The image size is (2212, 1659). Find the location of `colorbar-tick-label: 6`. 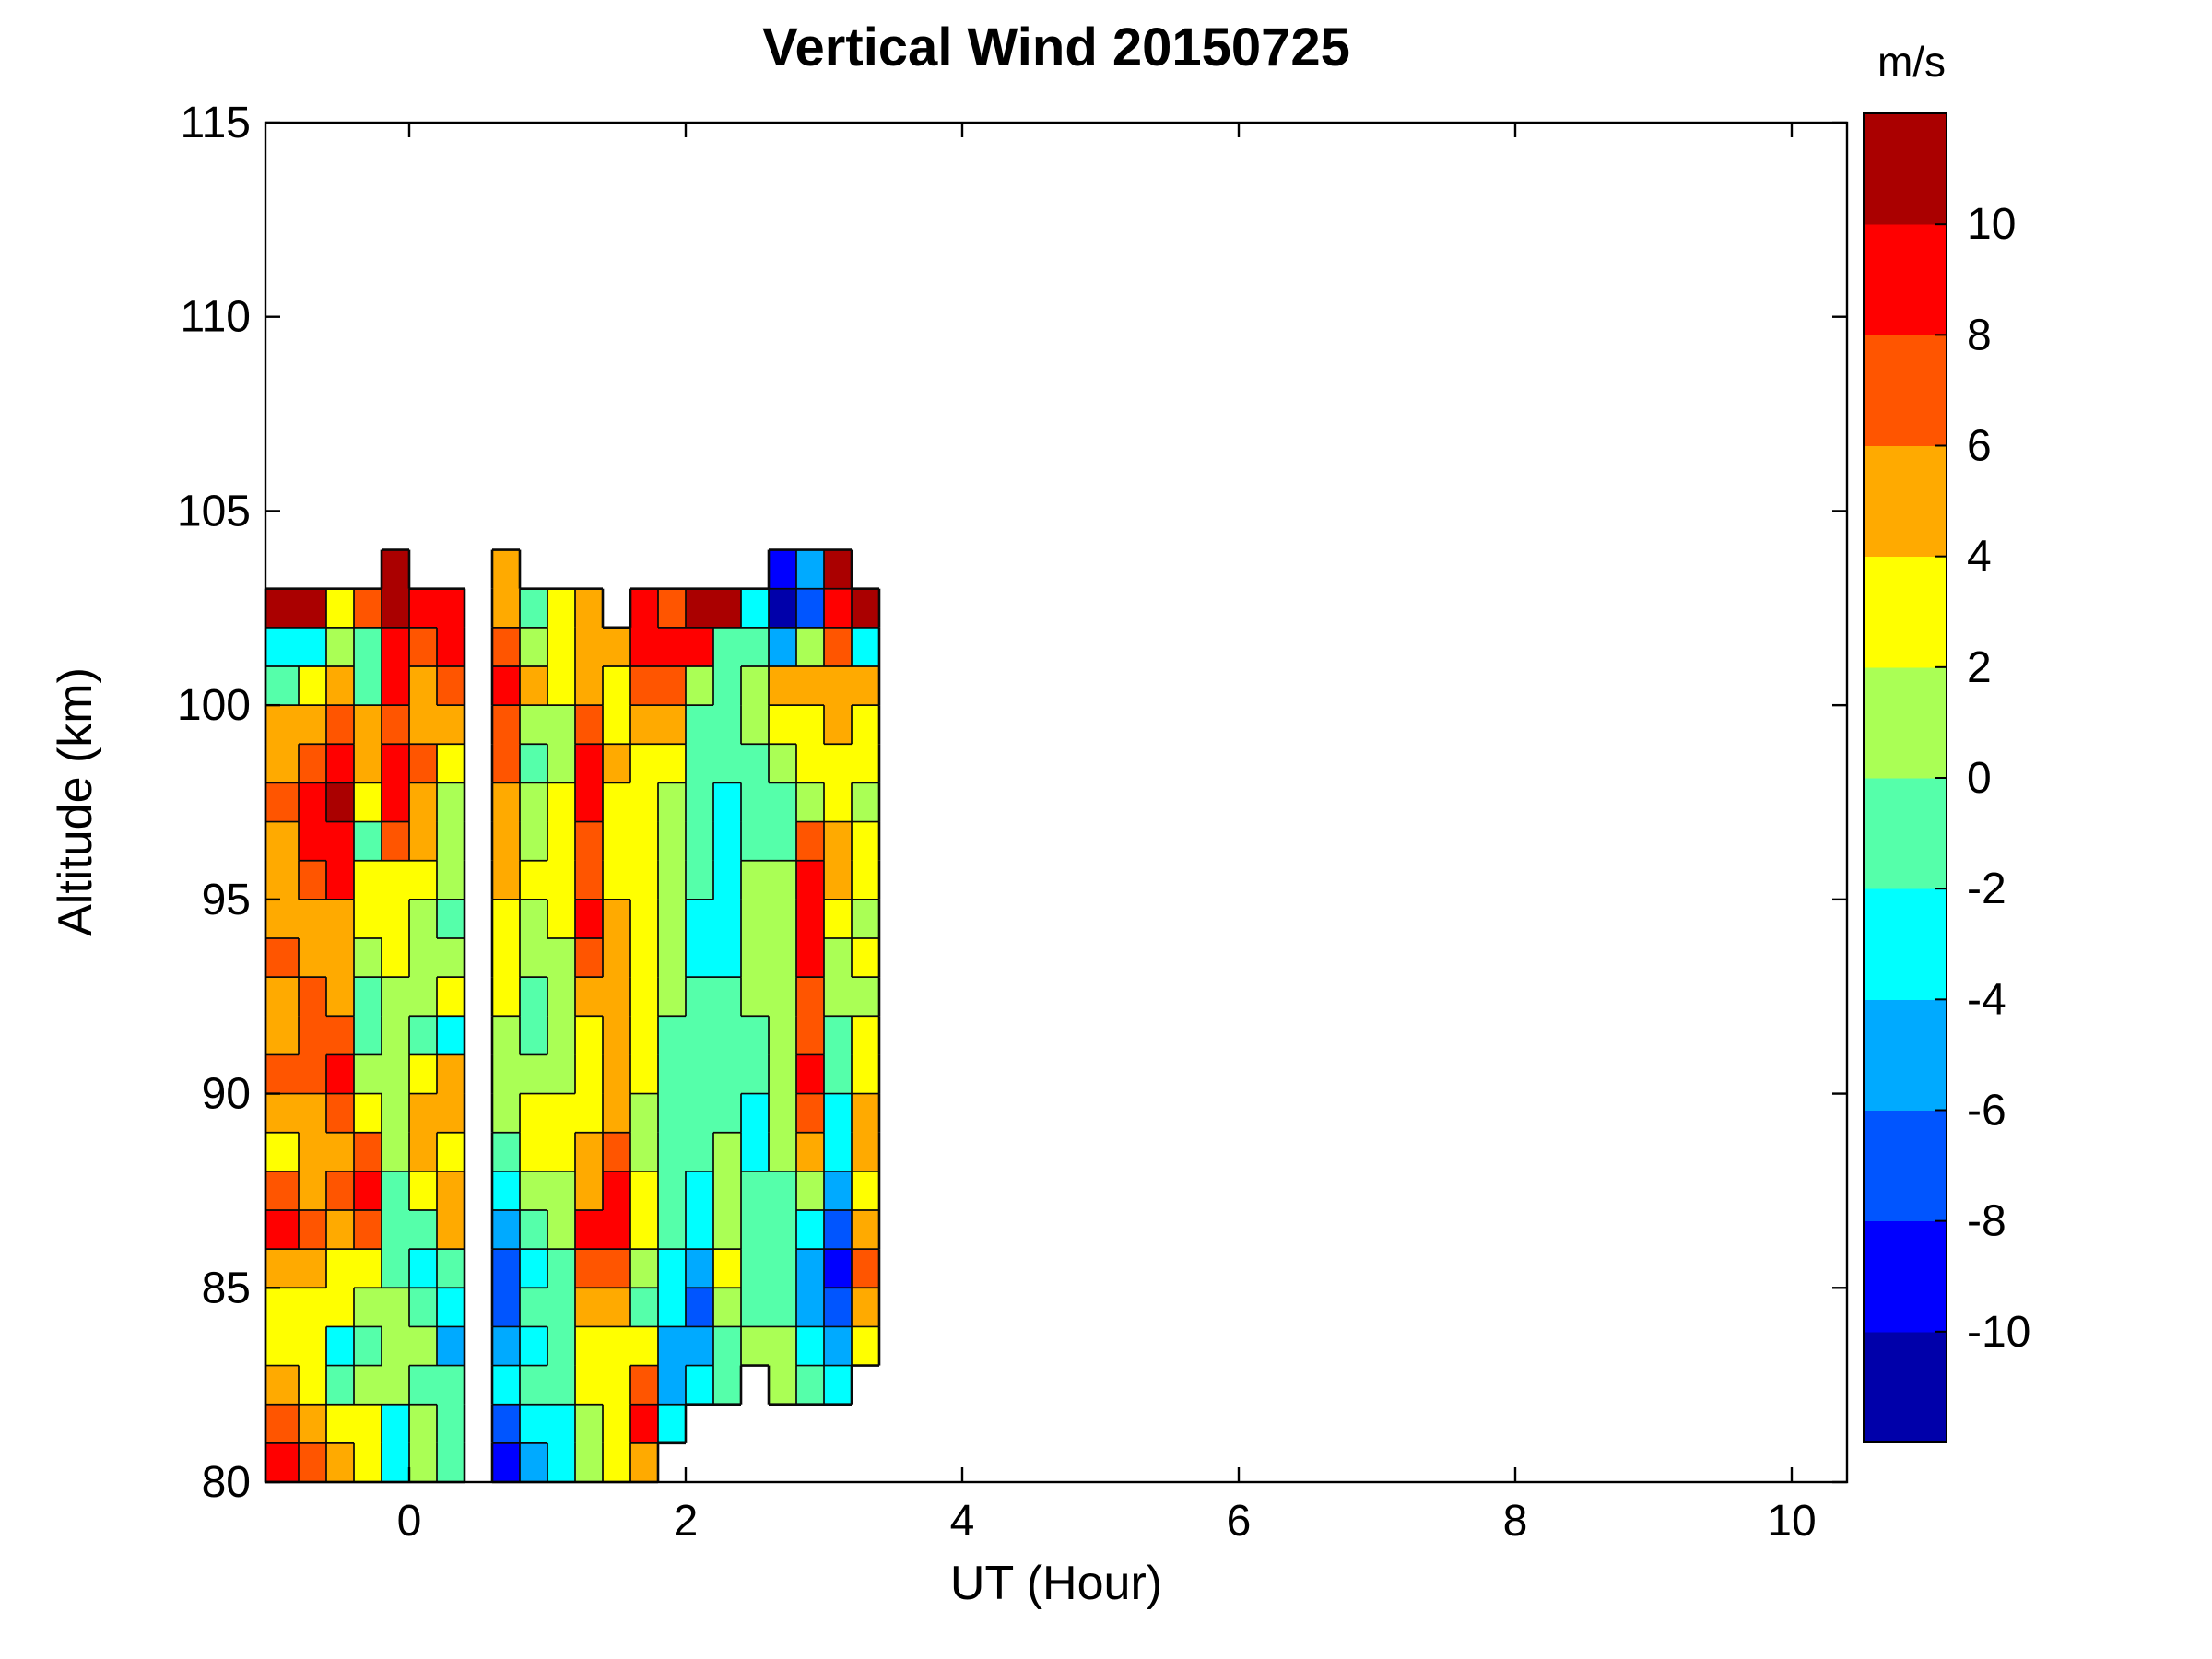

colorbar-tick-label: 6 is located at coordinates (1979, 446).